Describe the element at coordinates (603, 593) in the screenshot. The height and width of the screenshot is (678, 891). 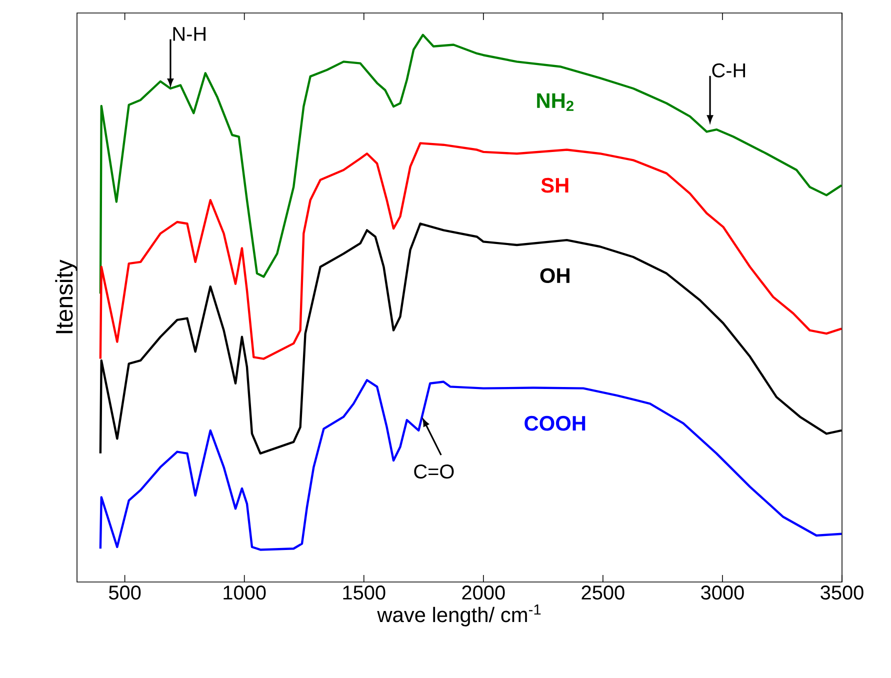
I see `x-tick-label: 2500` at that location.